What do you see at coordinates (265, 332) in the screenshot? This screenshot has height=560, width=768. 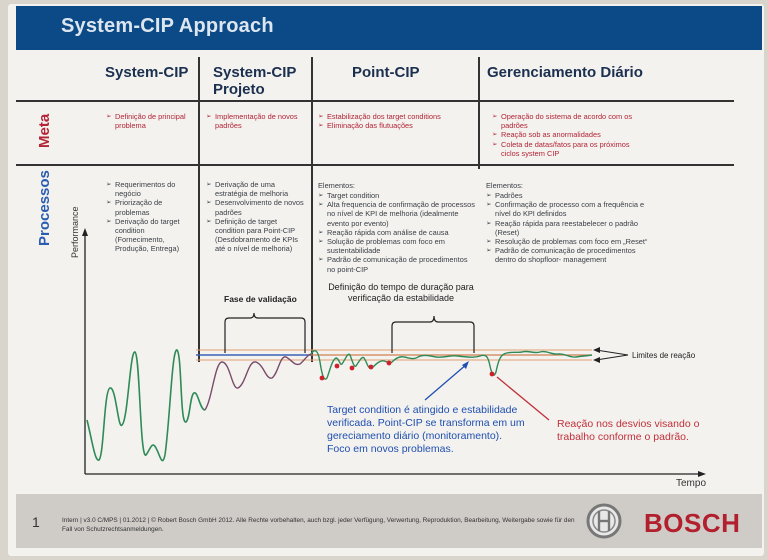 I see `validation-phase-bracket` at bounding box center [265, 332].